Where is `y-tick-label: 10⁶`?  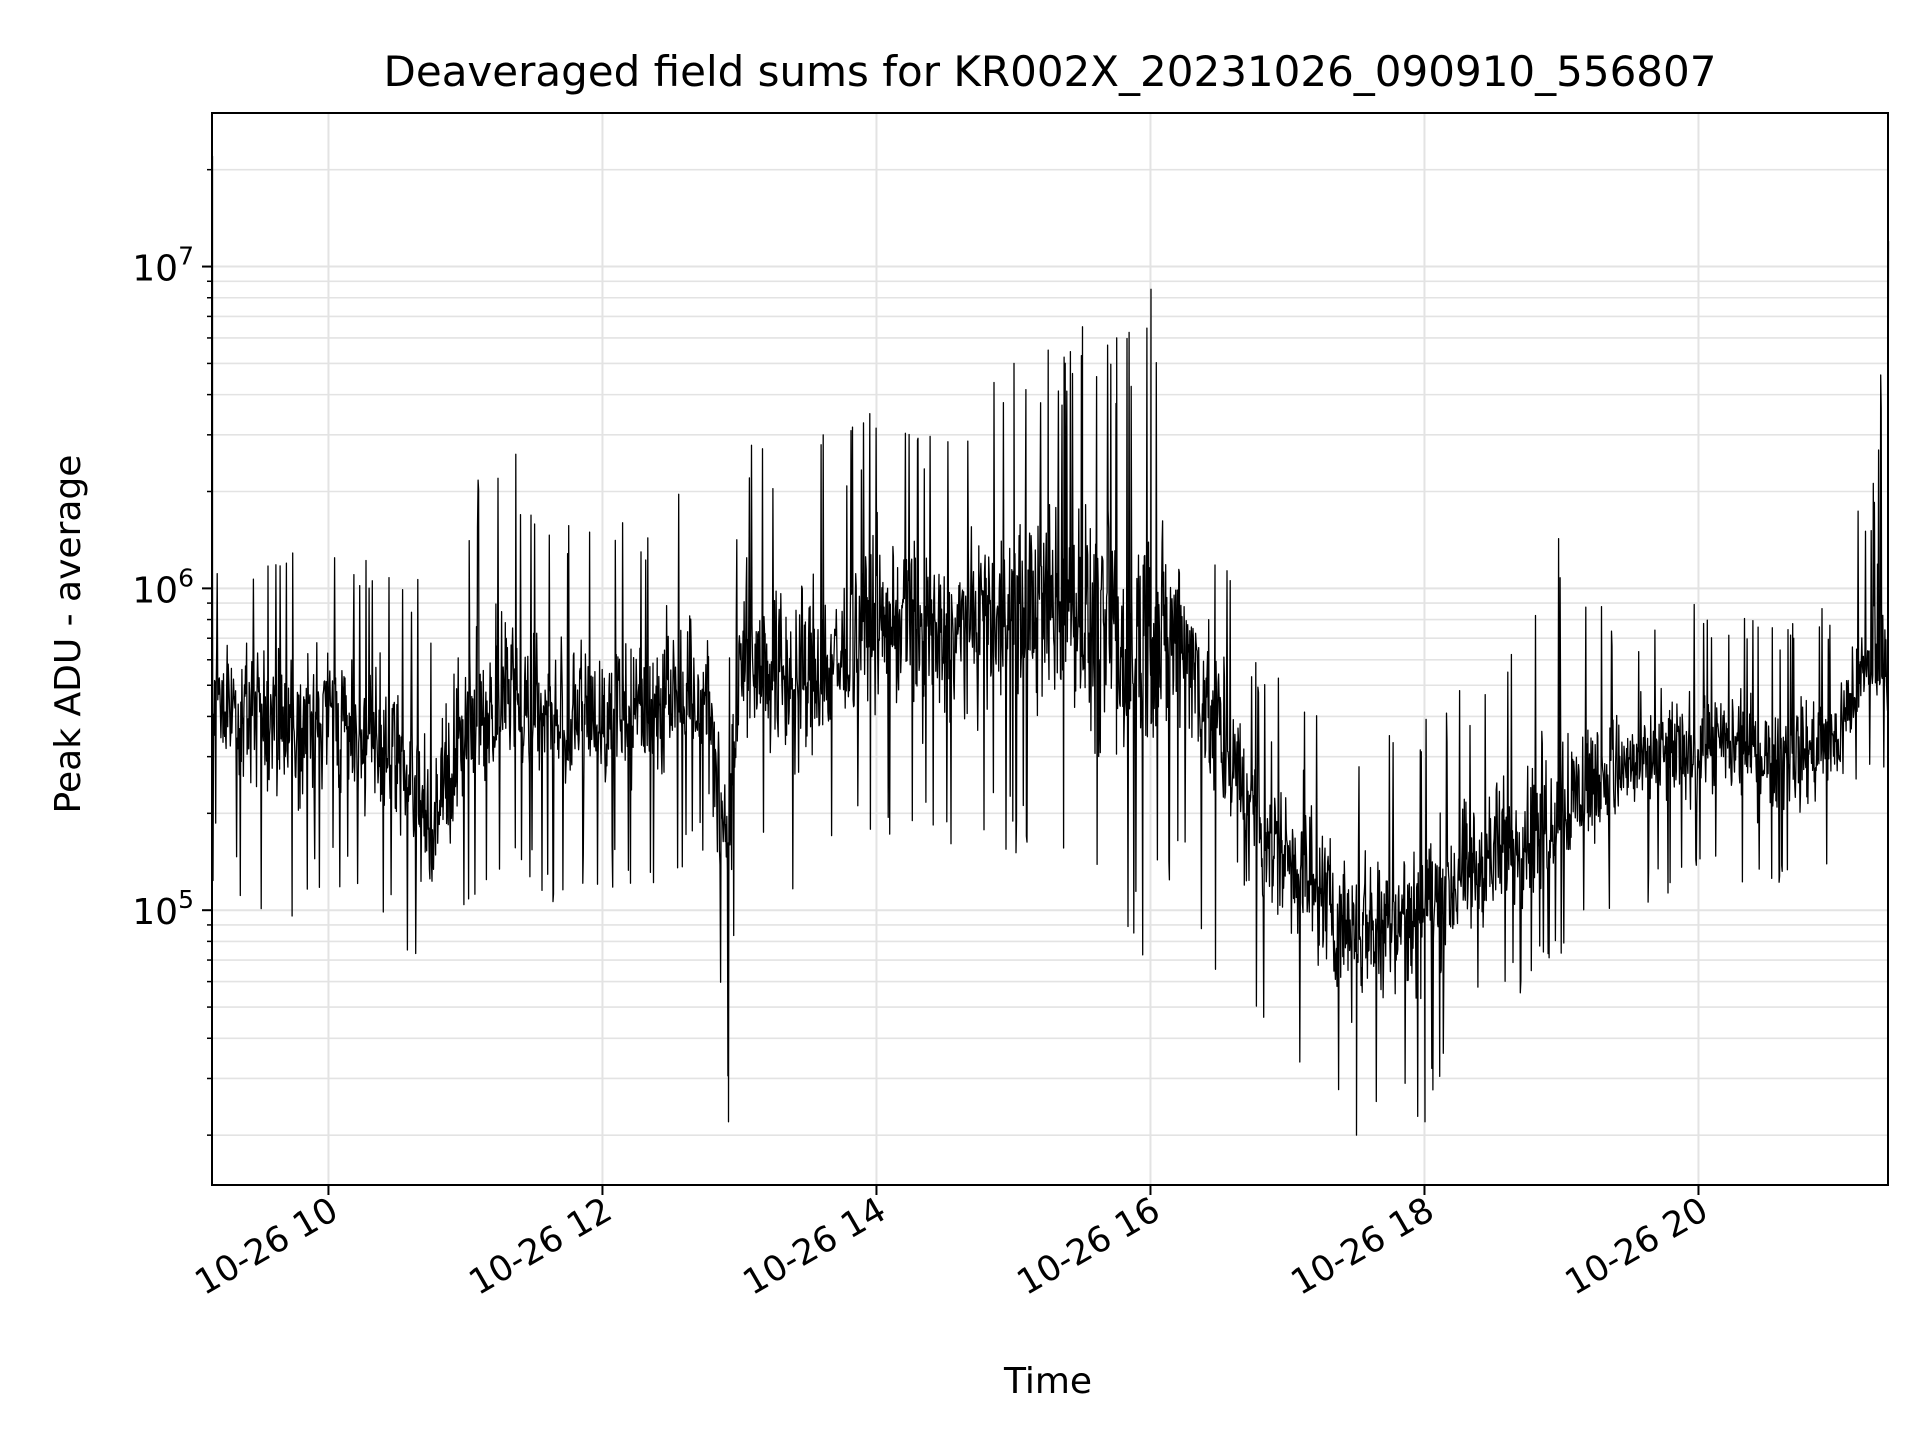
y-tick-label: 10⁶ is located at coordinates (163, 587).